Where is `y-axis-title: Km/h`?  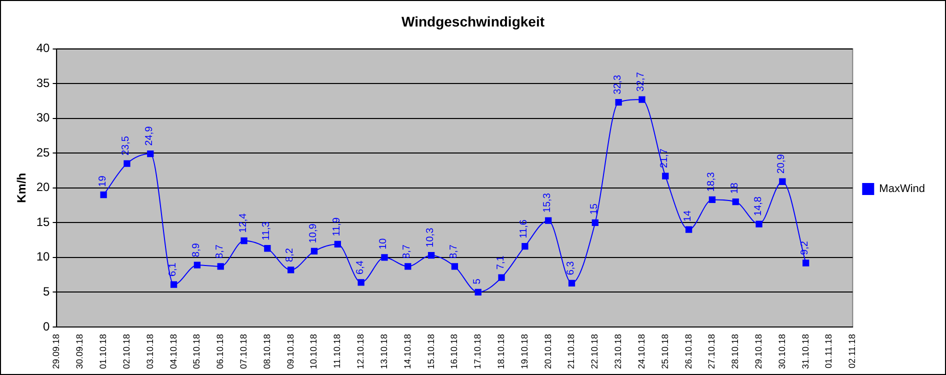 y-axis-title: Km/h is located at coordinates (21, 187).